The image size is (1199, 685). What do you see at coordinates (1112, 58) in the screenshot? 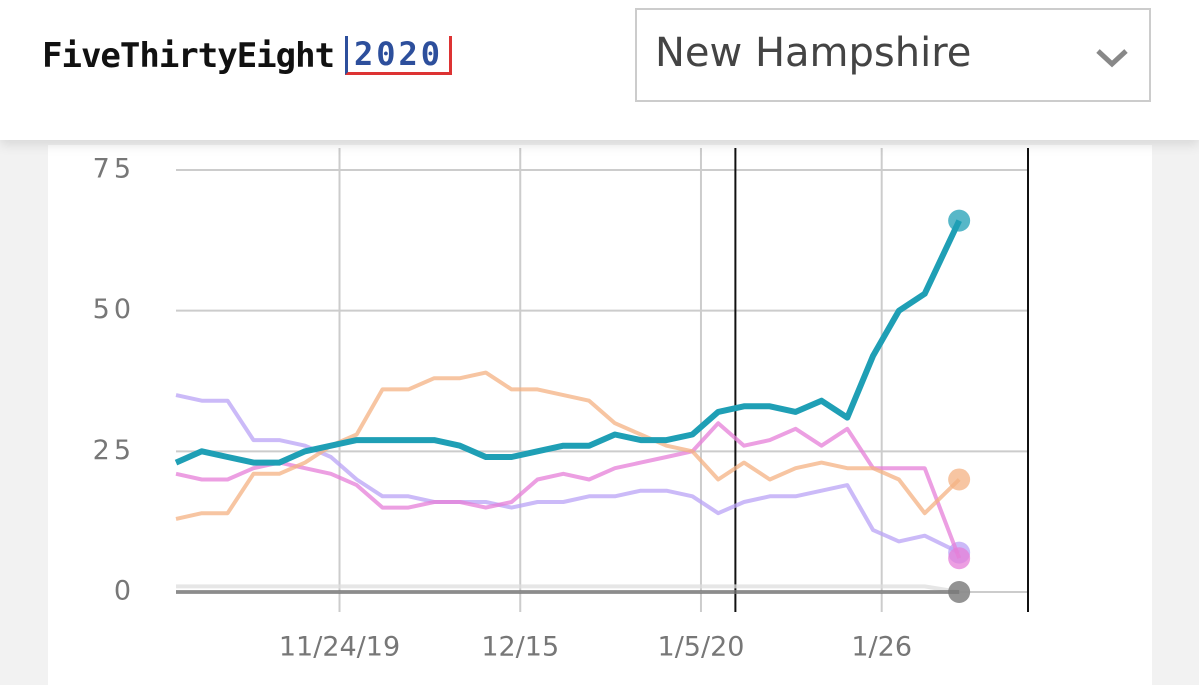
I see `chevron-icon` at bounding box center [1112, 58].